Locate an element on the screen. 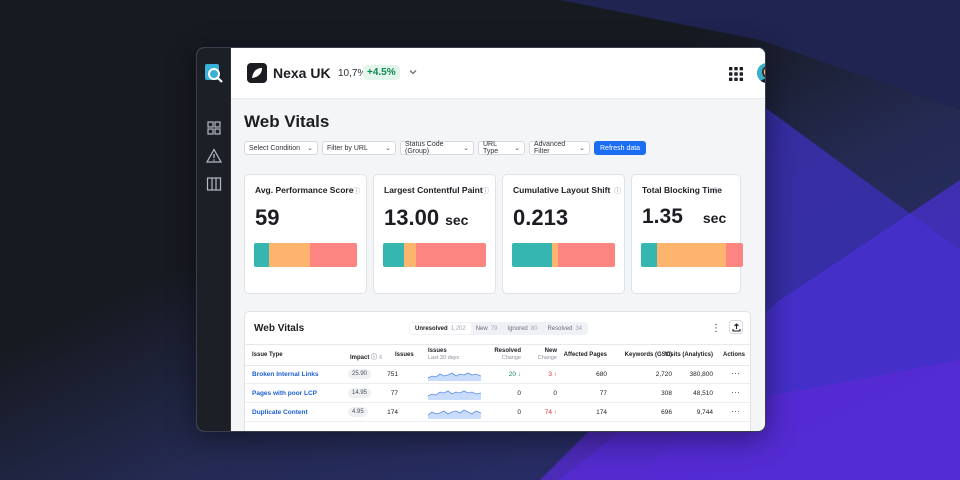 The width and height of the screenshot is (960, 480). filter-advanced: Advanced Filter ⌄ is located at coordinates (559, 148).